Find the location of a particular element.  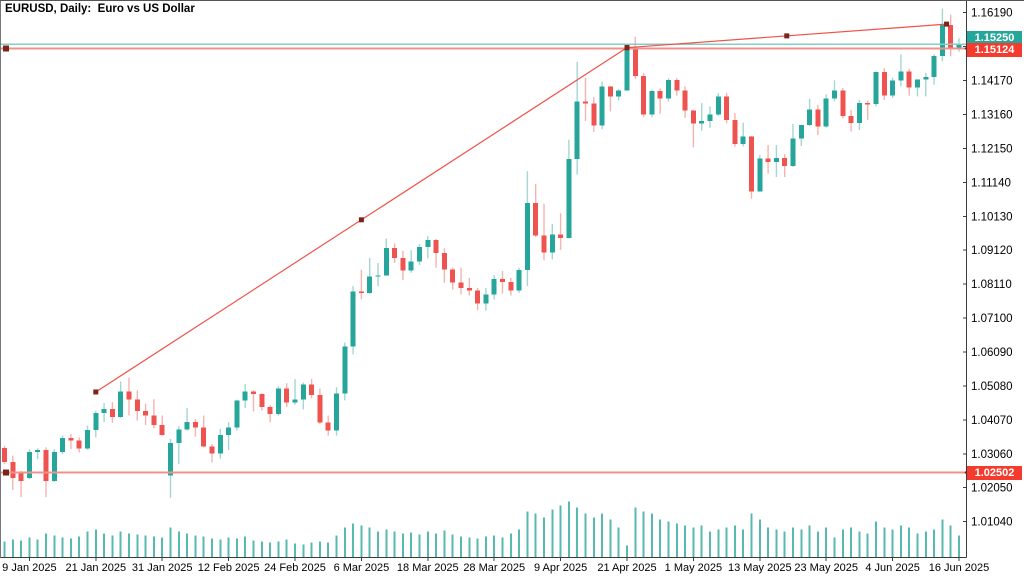

x-axis-label: 23 May 2025 is located at coordinates (826, 568).